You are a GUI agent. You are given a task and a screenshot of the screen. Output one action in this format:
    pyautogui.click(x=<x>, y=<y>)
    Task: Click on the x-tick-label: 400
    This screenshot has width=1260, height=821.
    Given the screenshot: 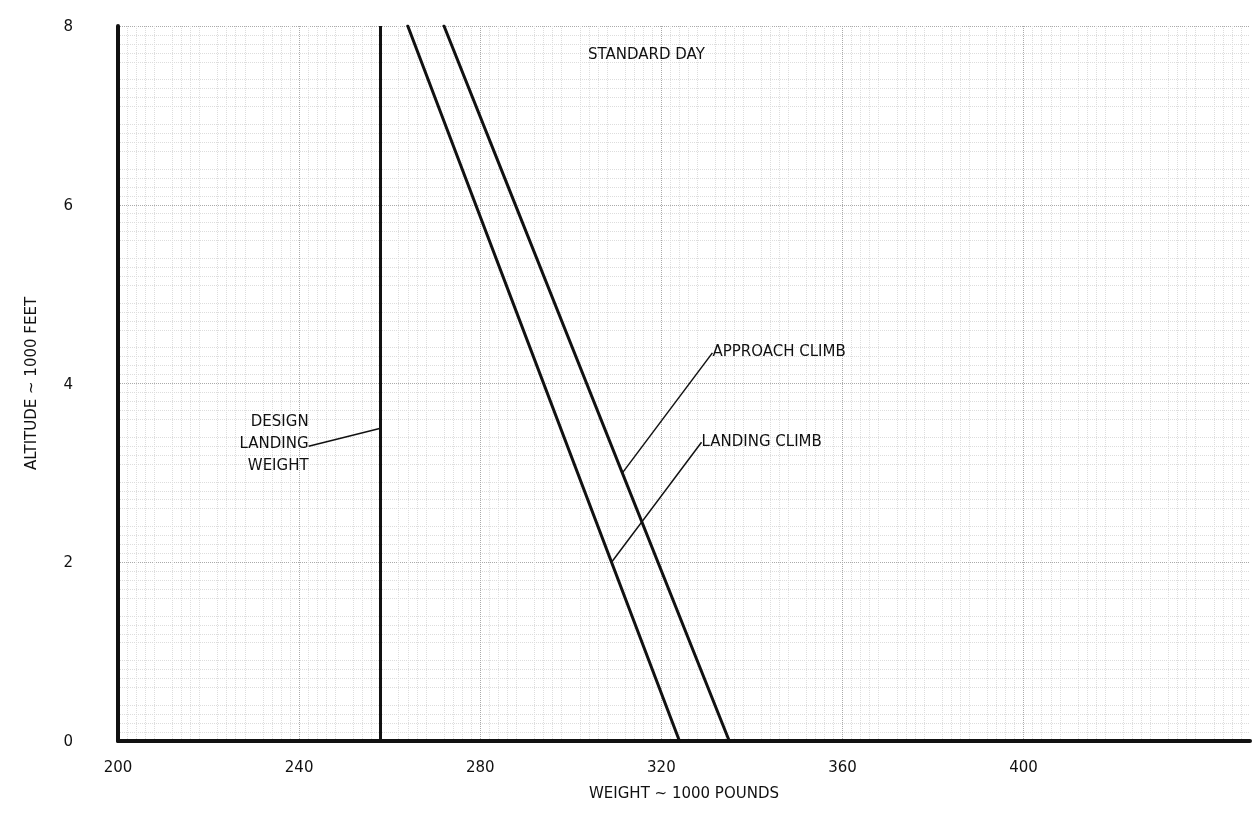 What is the action you would take?
    pyautogui.click(x=1023, y=766)
    